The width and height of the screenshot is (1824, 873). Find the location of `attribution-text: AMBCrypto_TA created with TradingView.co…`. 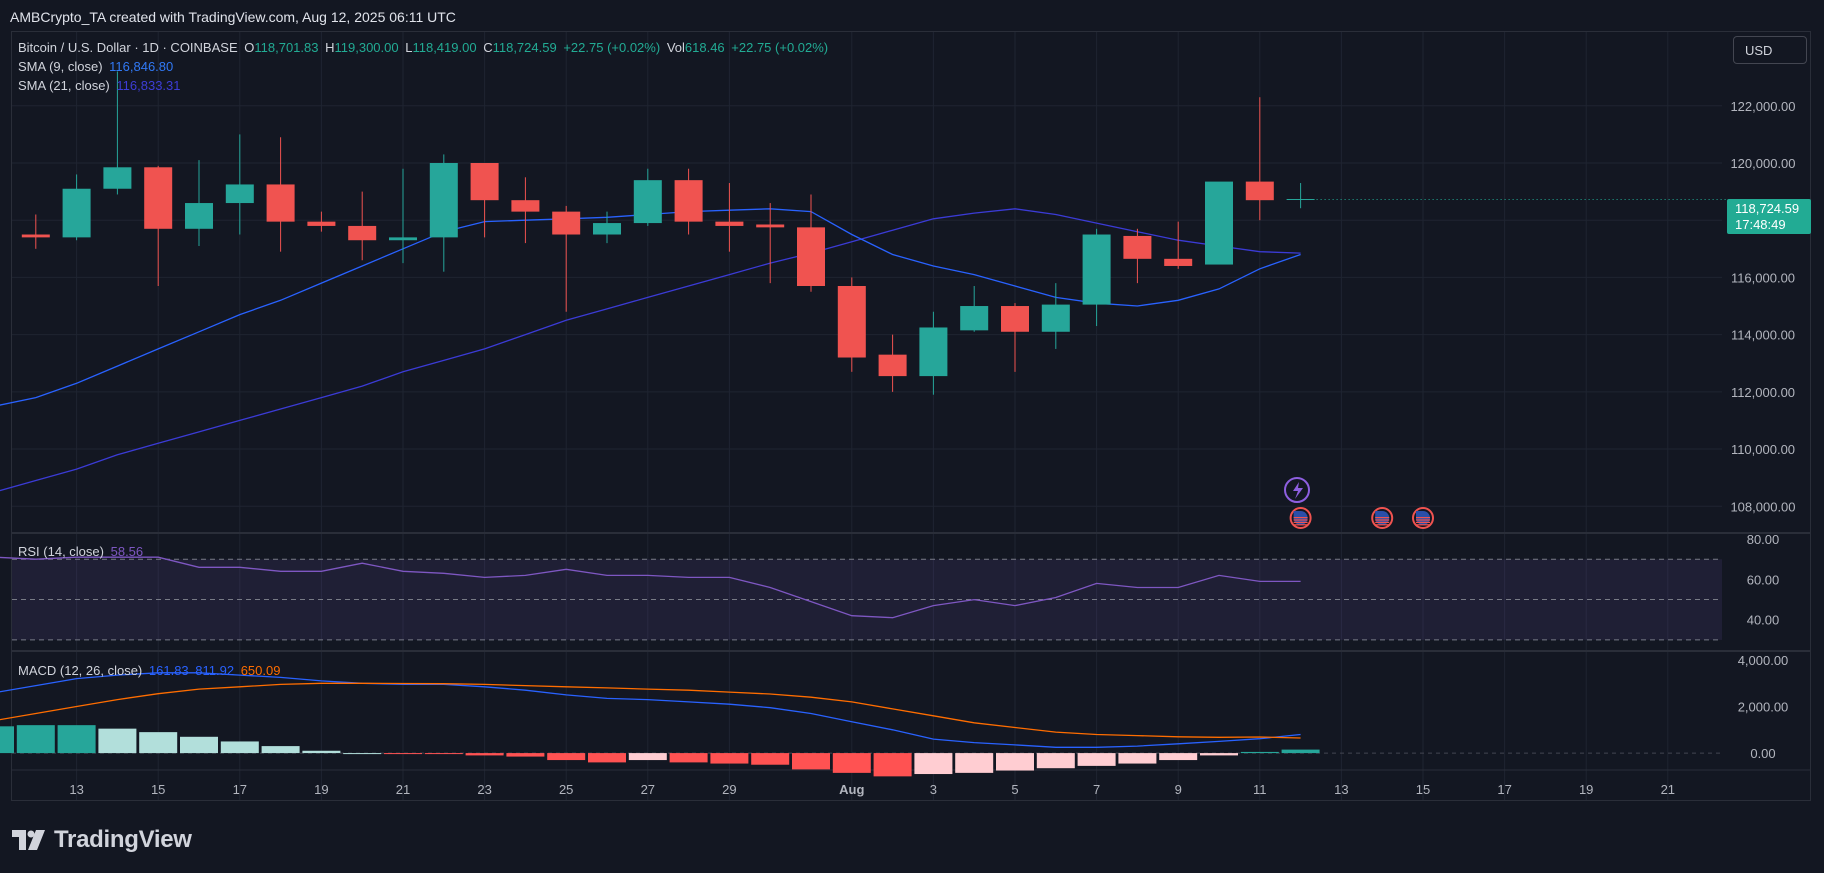

attribution-text: AMBCrypto_TA created with TradingView.co… is located at coordinates (233, 17).